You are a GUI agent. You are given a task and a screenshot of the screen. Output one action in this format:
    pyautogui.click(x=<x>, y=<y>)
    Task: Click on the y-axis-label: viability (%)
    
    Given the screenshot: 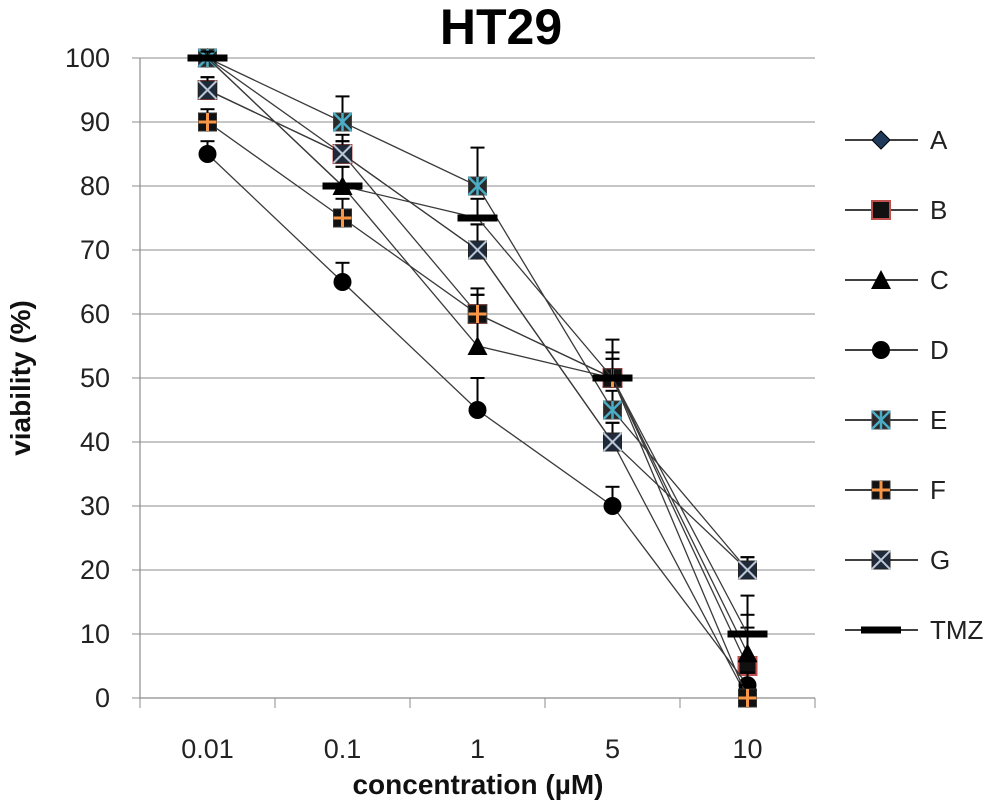 What is the action you would take?
    pyautogui.click(x=20, y=378)
    